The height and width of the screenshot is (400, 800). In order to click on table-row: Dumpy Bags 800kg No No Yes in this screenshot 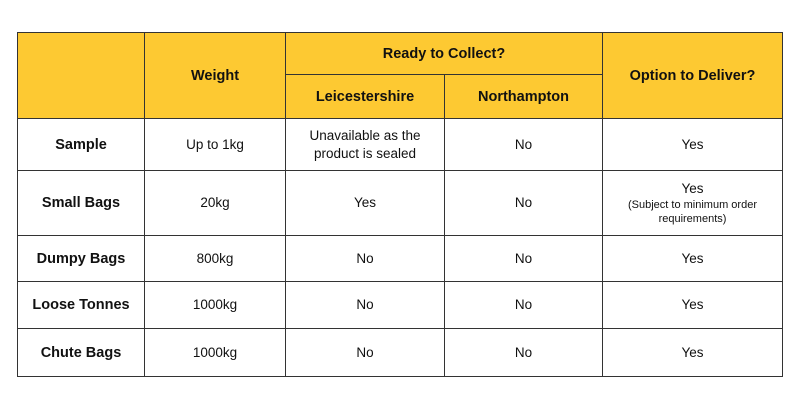, I will do `click(400, 258)`.